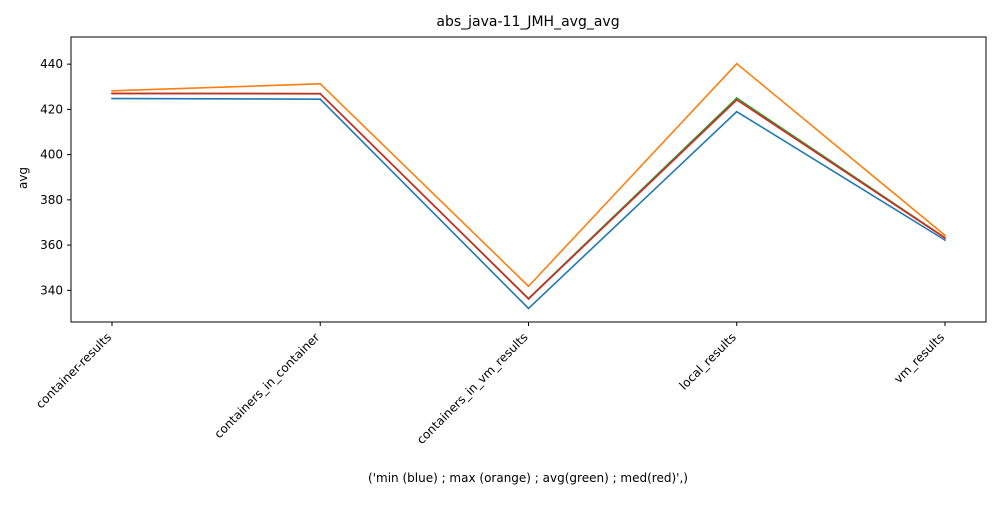  I want to click on x-tick-label: containers_in_container, so click(266, 385).